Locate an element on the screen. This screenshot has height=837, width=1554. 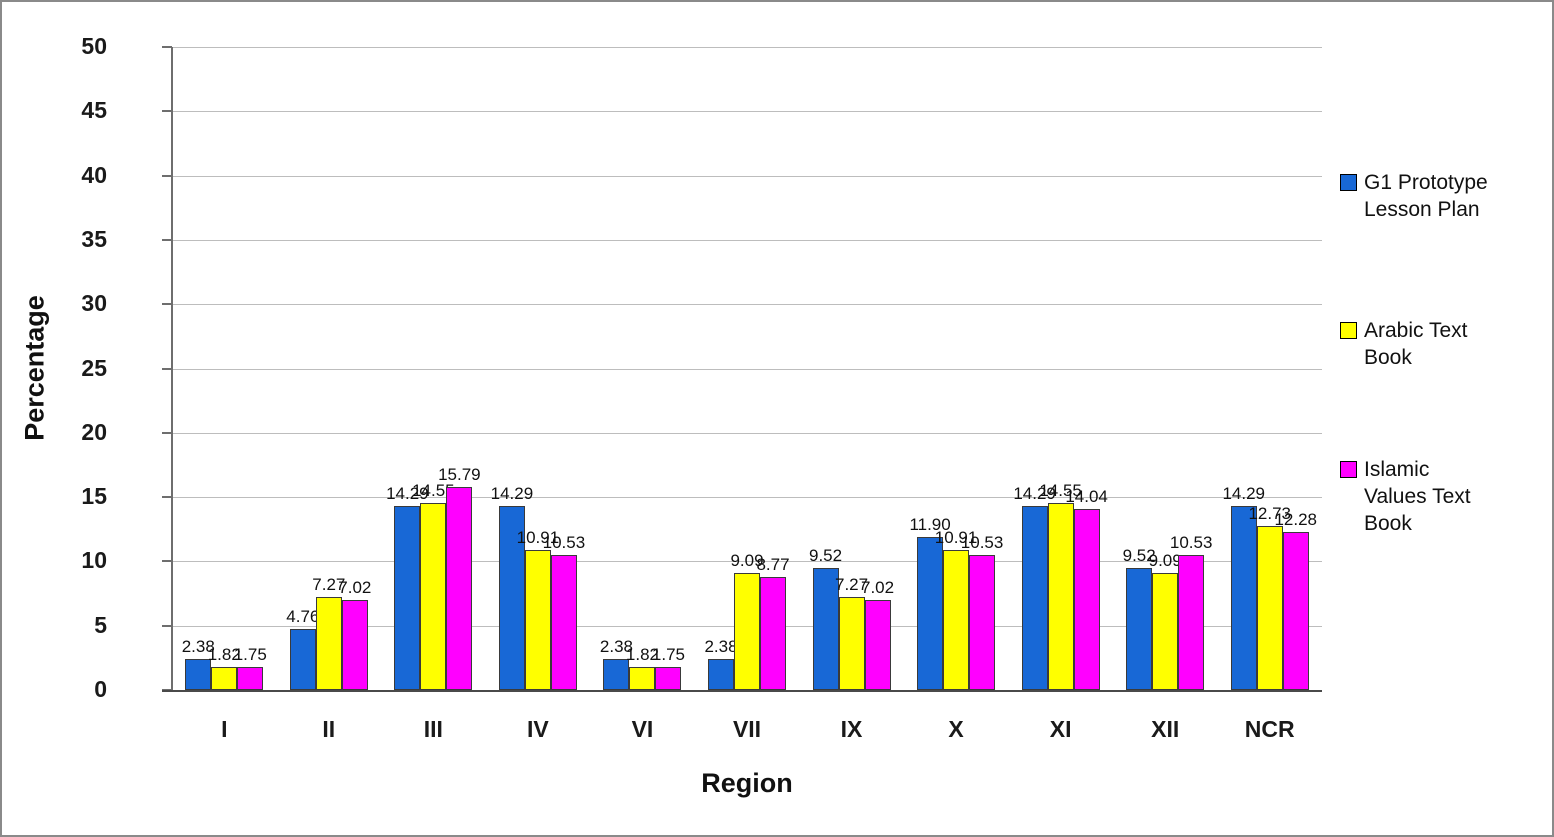
x-category-label: IV is located at coordinates (538, 729).